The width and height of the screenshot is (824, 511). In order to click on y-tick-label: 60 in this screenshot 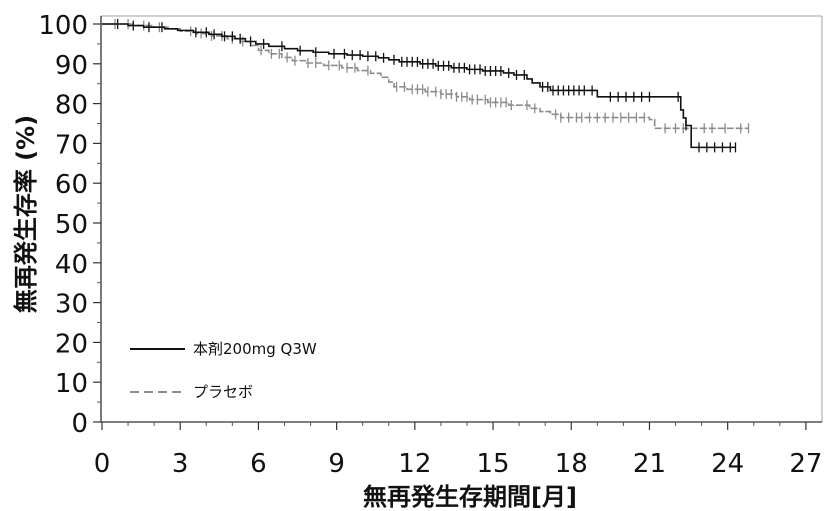, I will do `click(71, 185)`.